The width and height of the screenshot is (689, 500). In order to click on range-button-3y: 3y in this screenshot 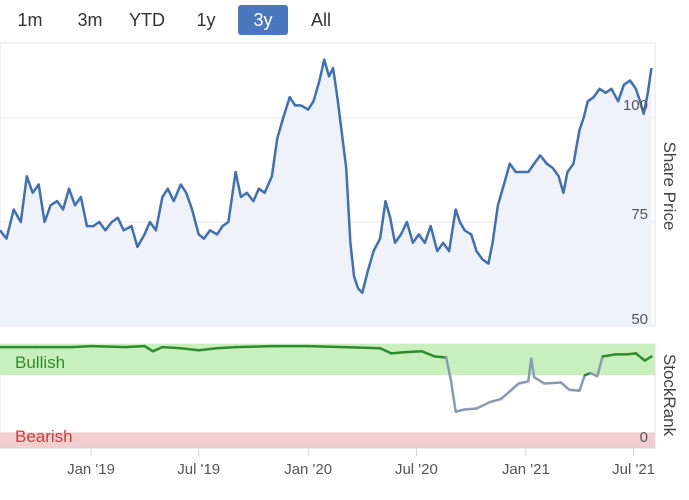, I will do `click(263, 20)`.